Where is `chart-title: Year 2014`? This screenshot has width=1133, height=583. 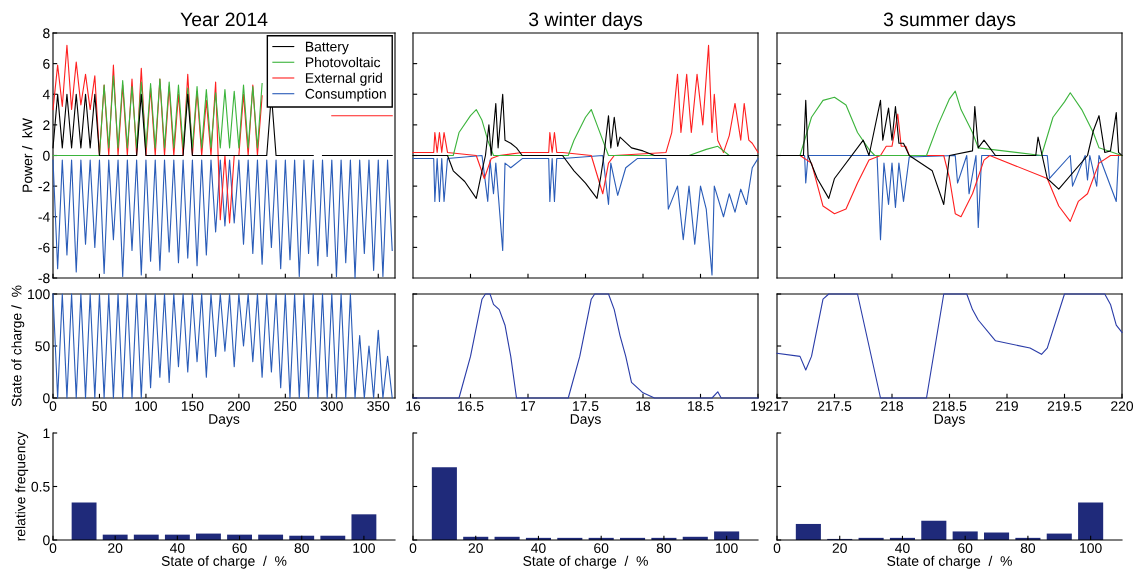 chart-title: Year 2014 is located at coordinates (224, 19).